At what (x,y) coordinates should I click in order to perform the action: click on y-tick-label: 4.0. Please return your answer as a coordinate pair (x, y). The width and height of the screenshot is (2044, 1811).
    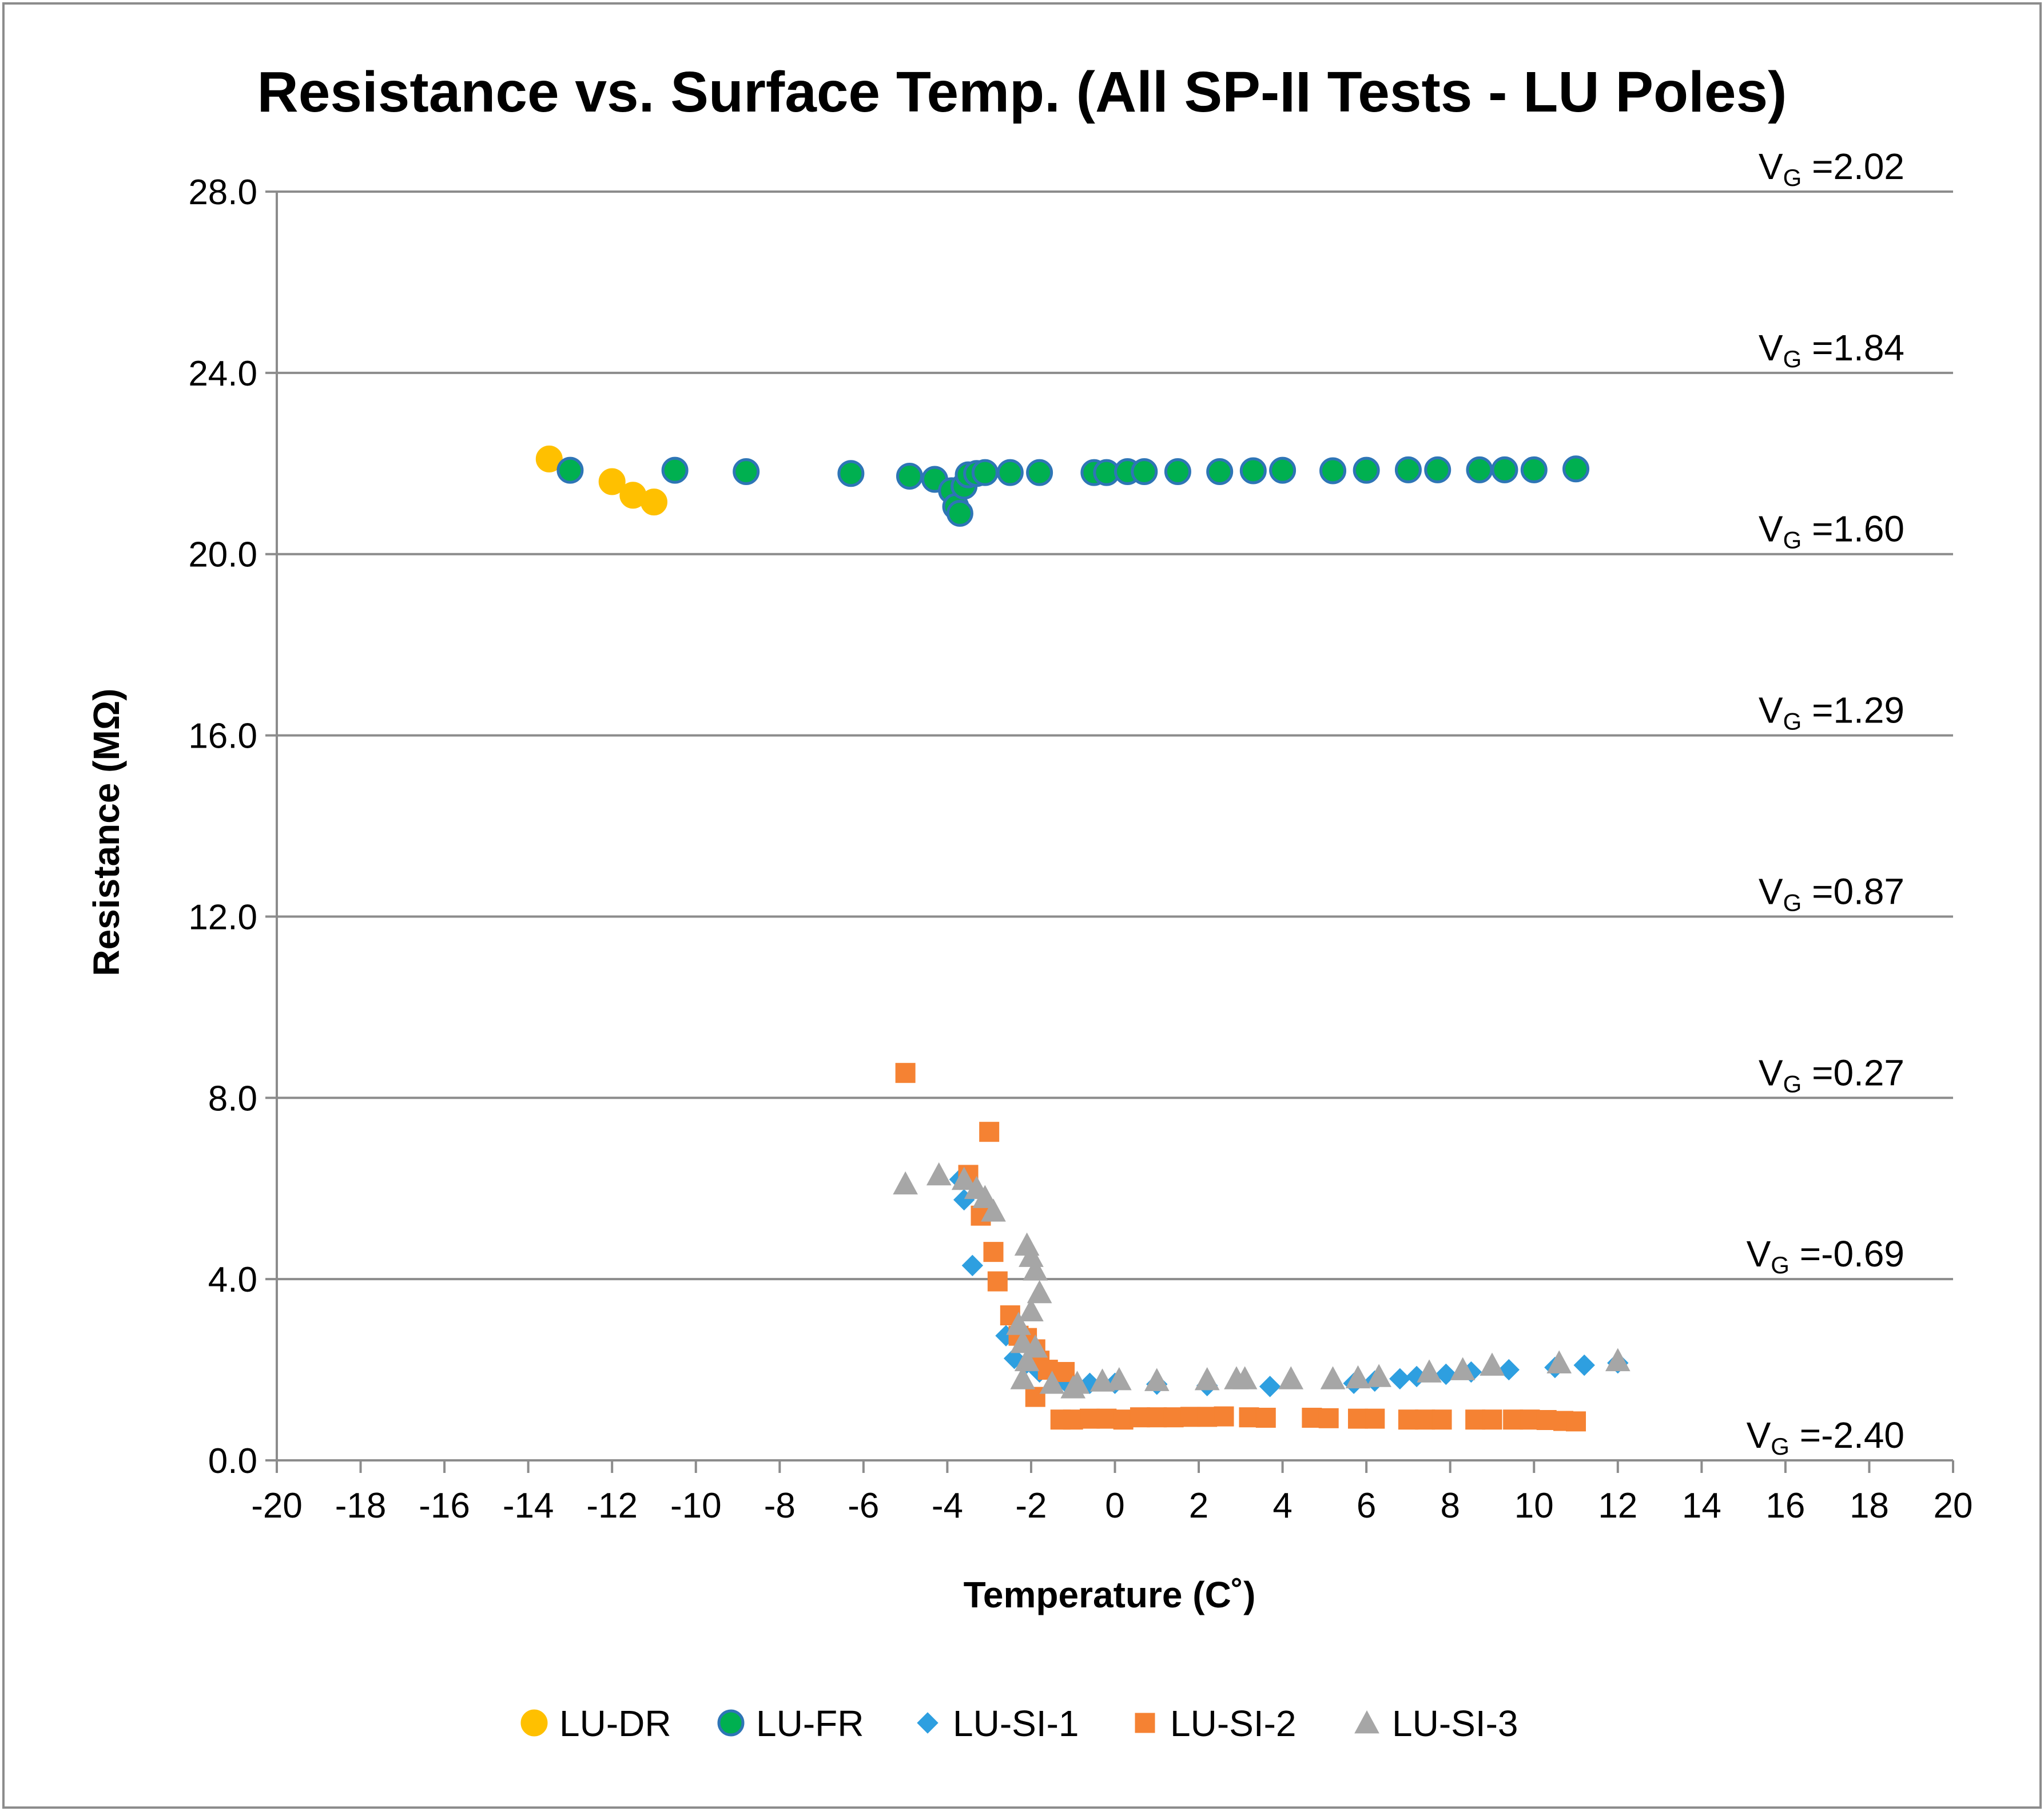
    Looking at the image, I should click on (232, 1280).